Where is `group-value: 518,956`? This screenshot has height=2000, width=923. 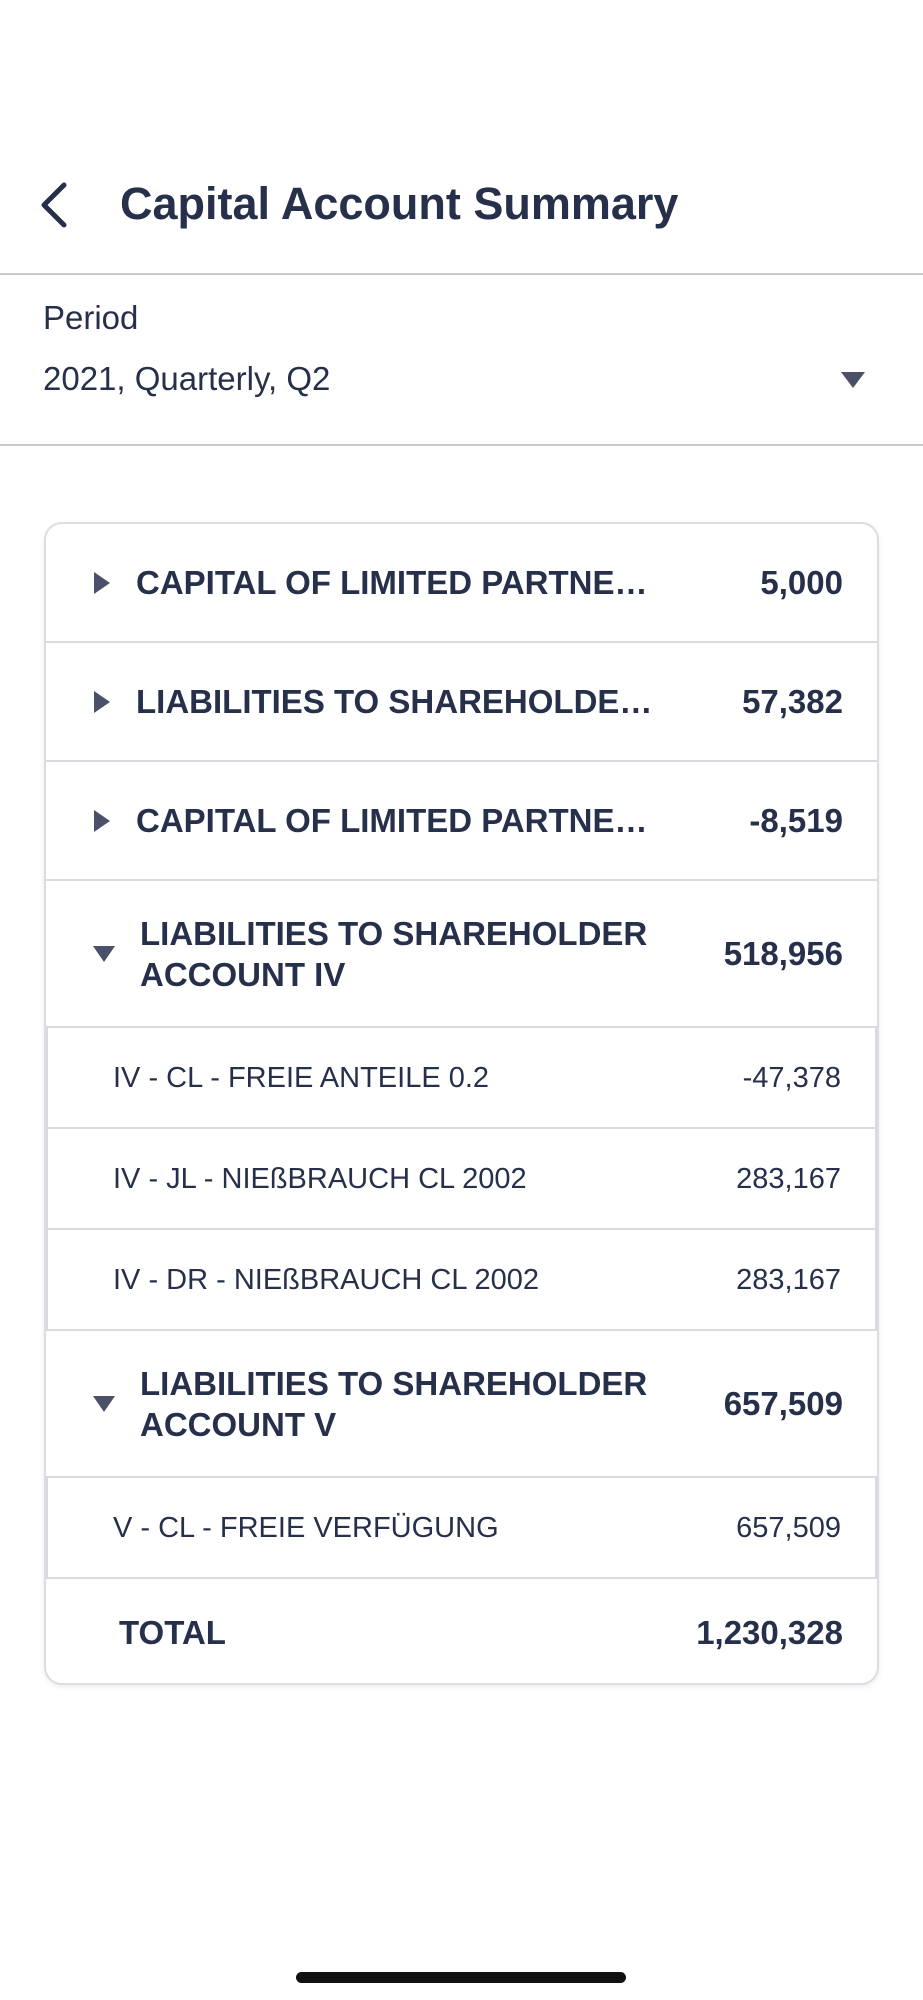
group-value: 518,956 is located at coordinates (783, 953).